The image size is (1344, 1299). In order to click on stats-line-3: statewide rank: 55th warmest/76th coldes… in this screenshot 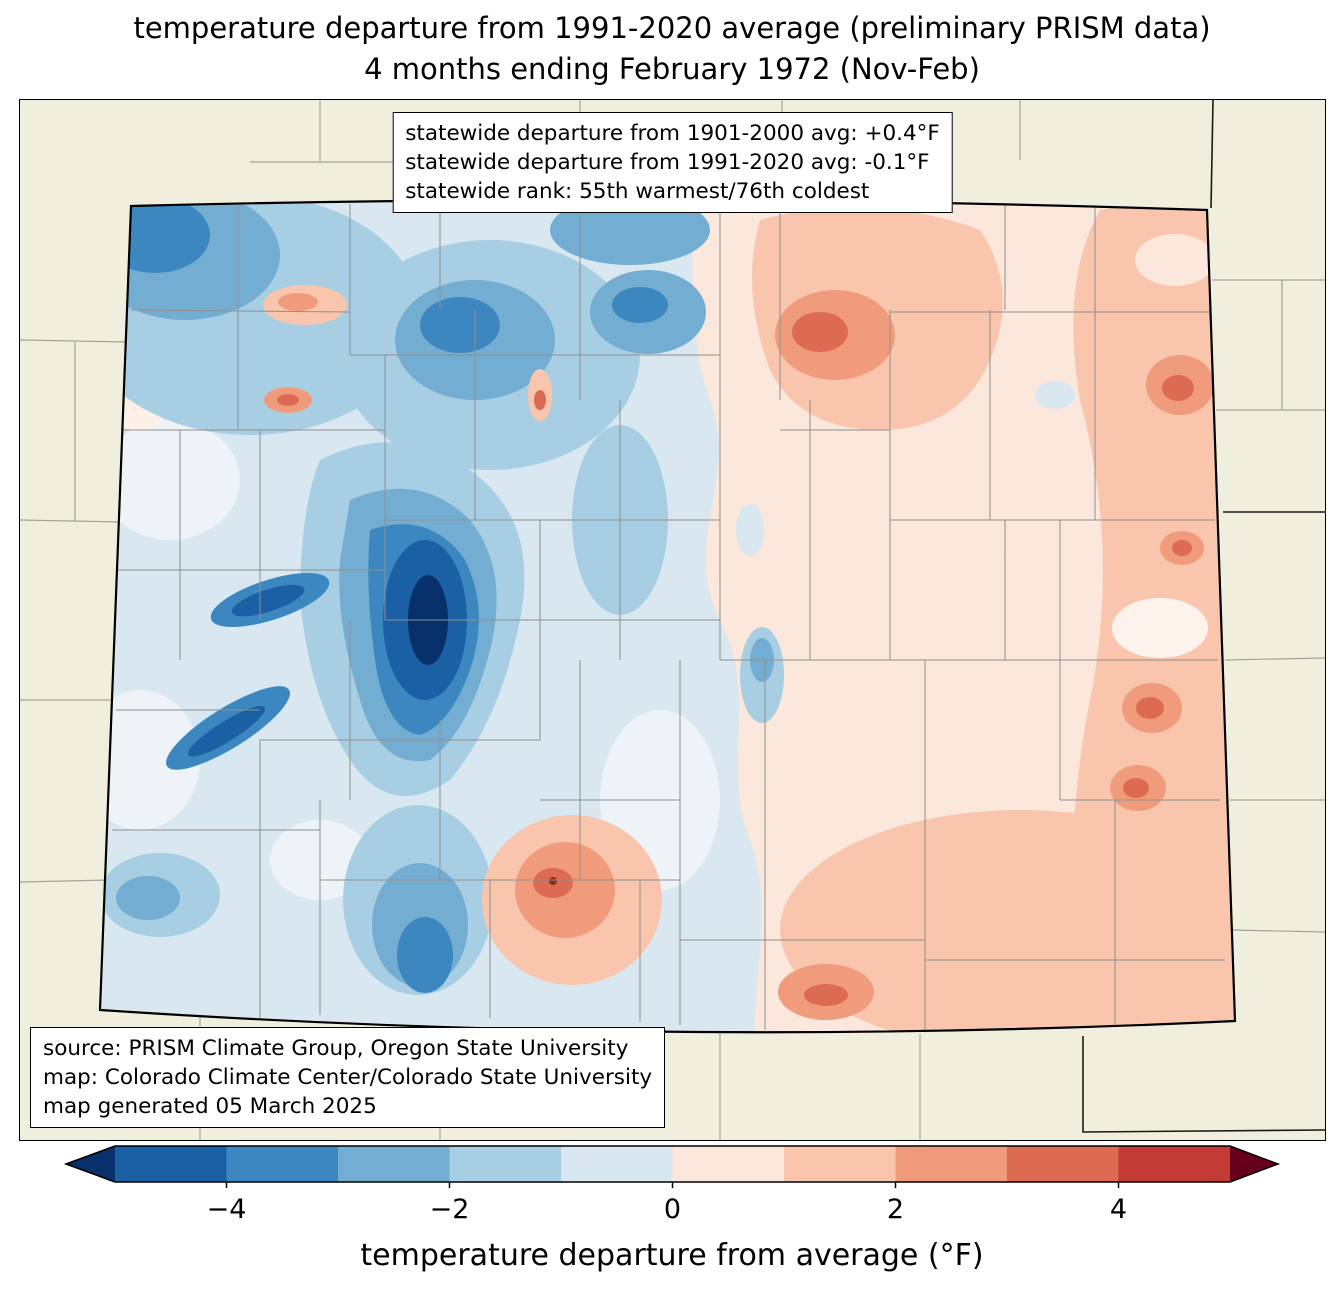, I will do `click(637, 192)`.